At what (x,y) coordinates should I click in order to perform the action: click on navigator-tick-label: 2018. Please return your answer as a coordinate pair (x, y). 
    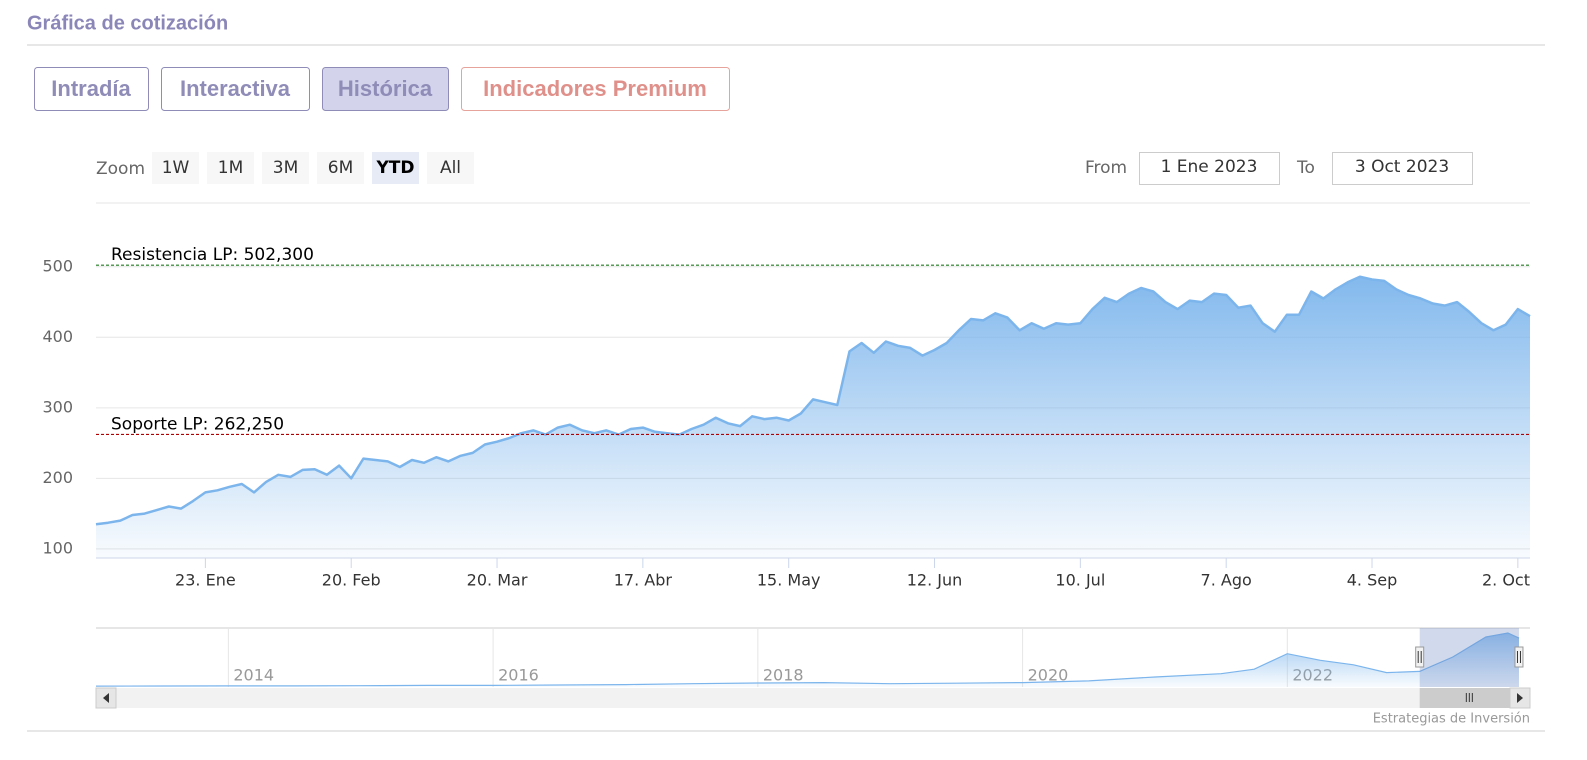
    Looking at the image, I should click on (783, 675).